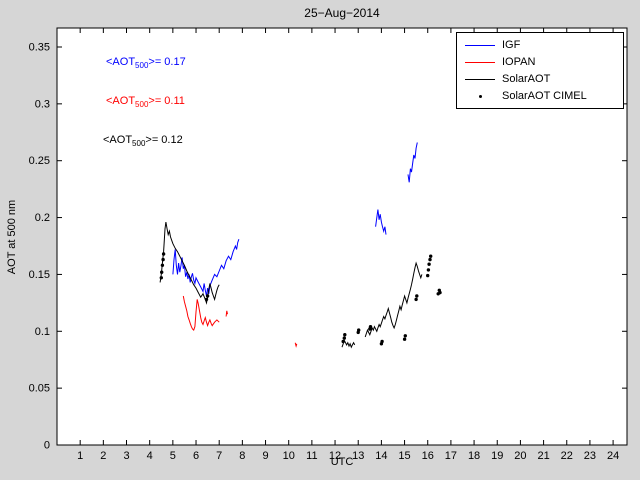 The height and width of the screenshot is (480, 640). Describe the element at coordinates (80, 456) in the screenshot. I see `x-tick-label: 1` at that location.